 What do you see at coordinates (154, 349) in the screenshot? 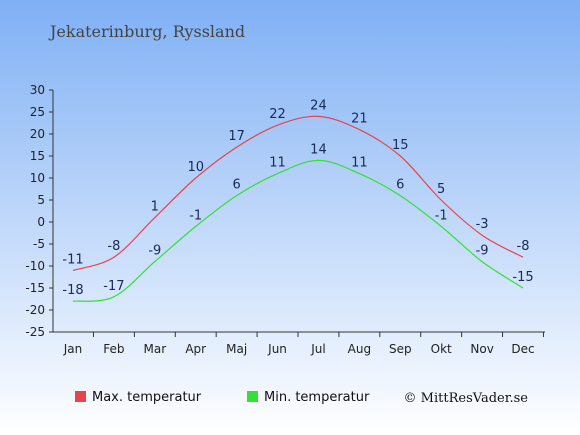
I see `x-tick-label: Mar` at bounding box center [154, 349].